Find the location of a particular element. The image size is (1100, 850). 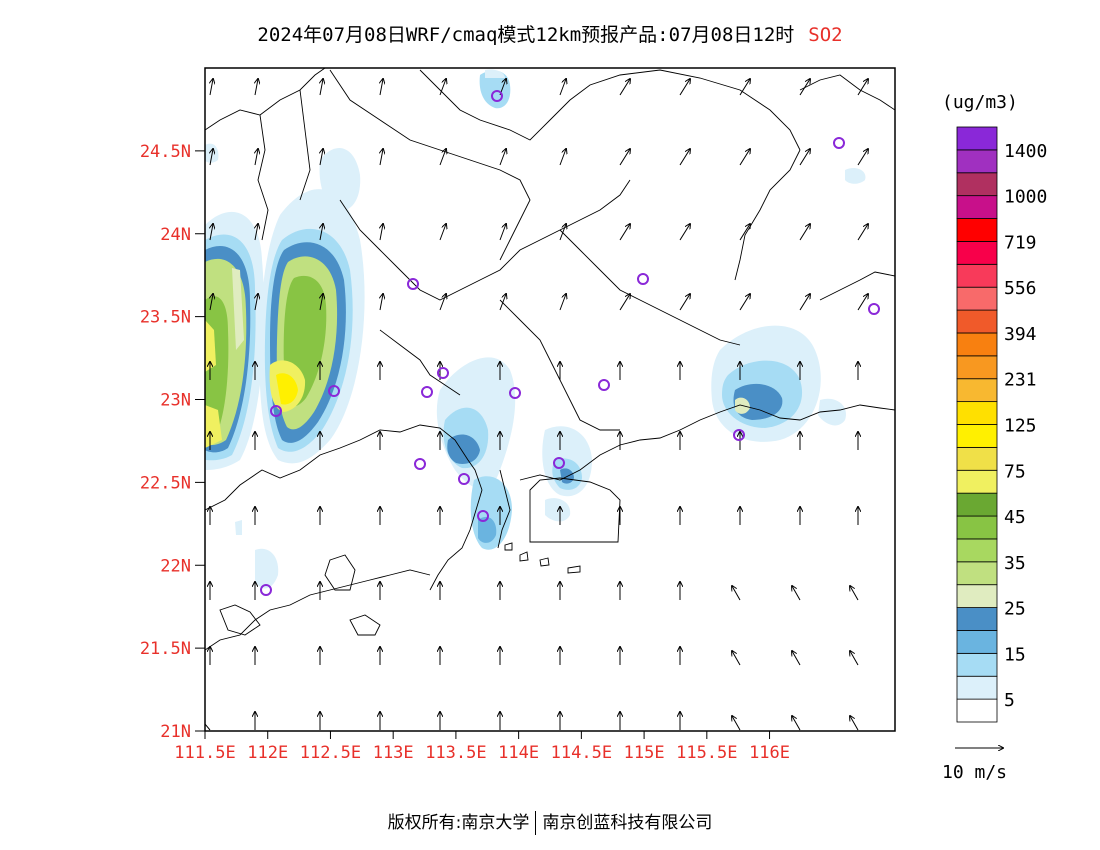

lat-label: 24.5N is located at coordinates (165, 152).